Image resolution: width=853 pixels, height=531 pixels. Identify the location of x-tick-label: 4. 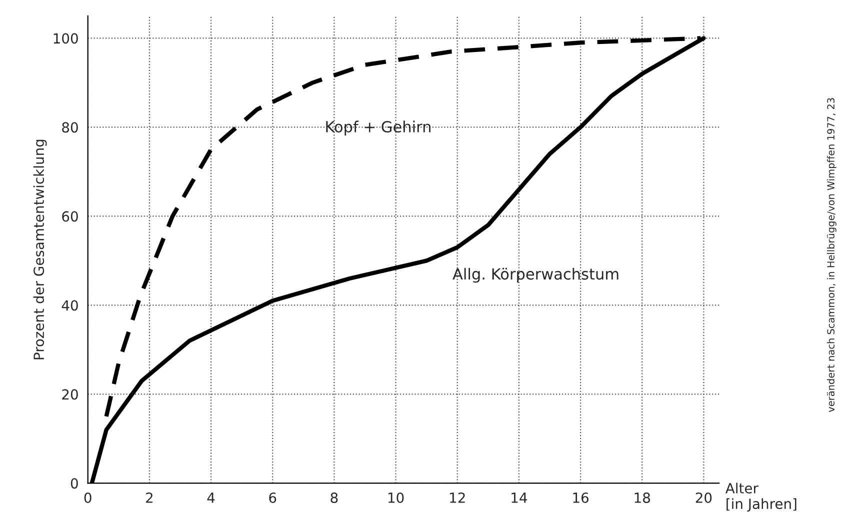
(211, 497).